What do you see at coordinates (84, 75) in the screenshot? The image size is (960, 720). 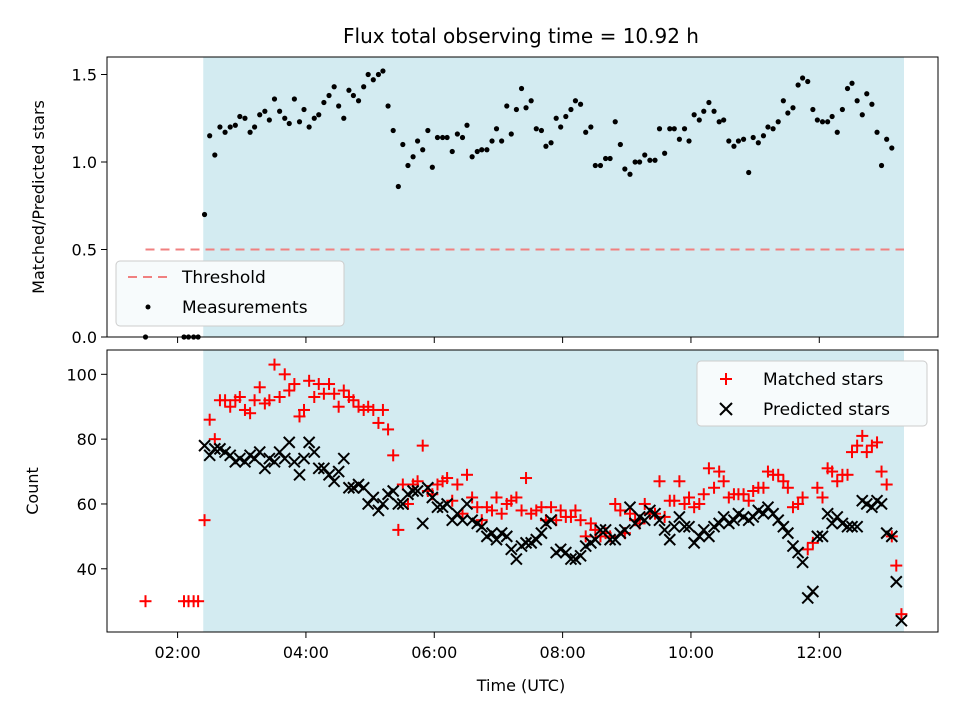 I see `y-tick-label: 1.5` at bounding box center [84, 75].